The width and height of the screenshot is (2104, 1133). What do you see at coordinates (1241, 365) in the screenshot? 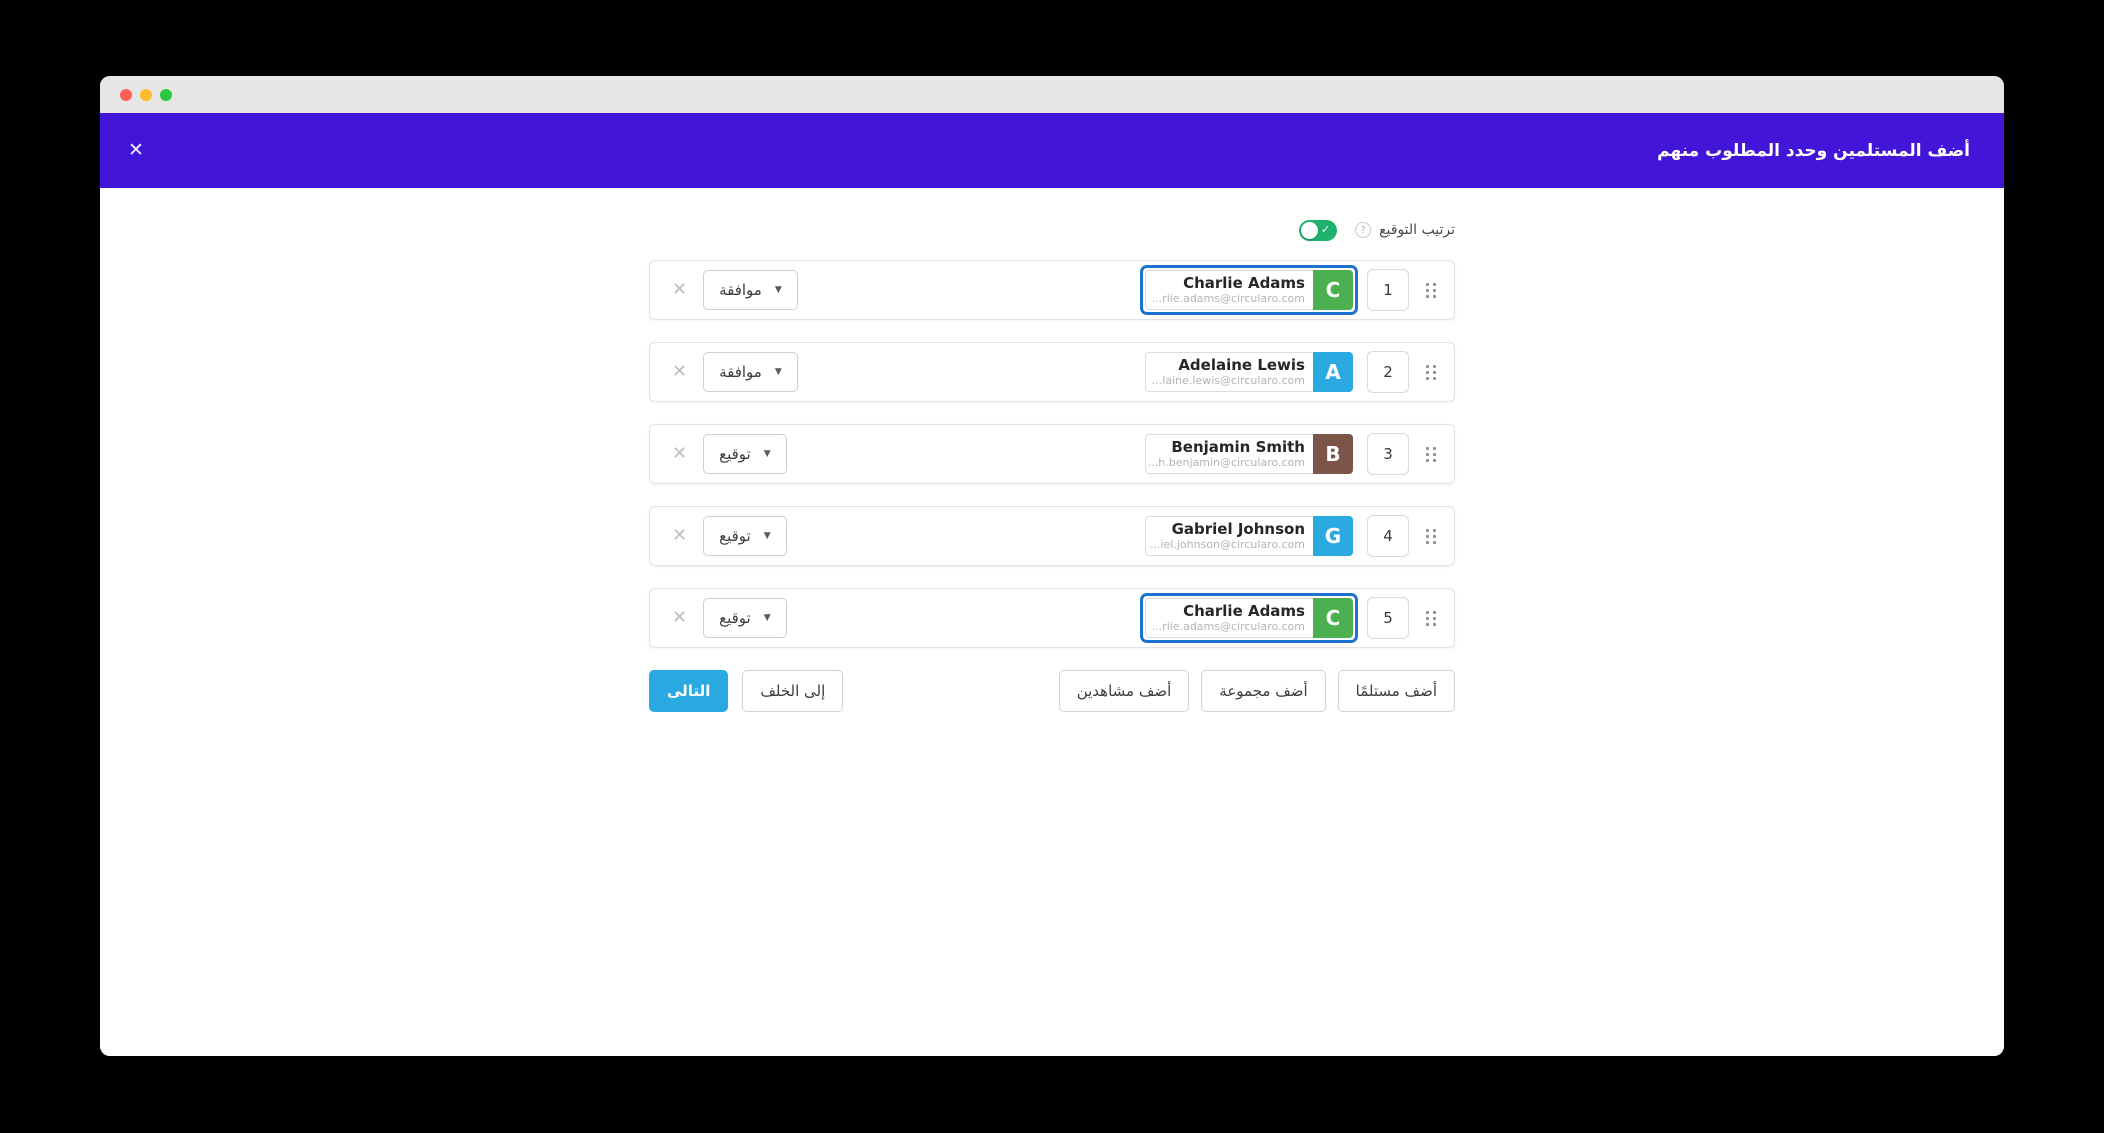
I see `recipient-name: Adelaine Lewis` at bounding box center [1241, 365].